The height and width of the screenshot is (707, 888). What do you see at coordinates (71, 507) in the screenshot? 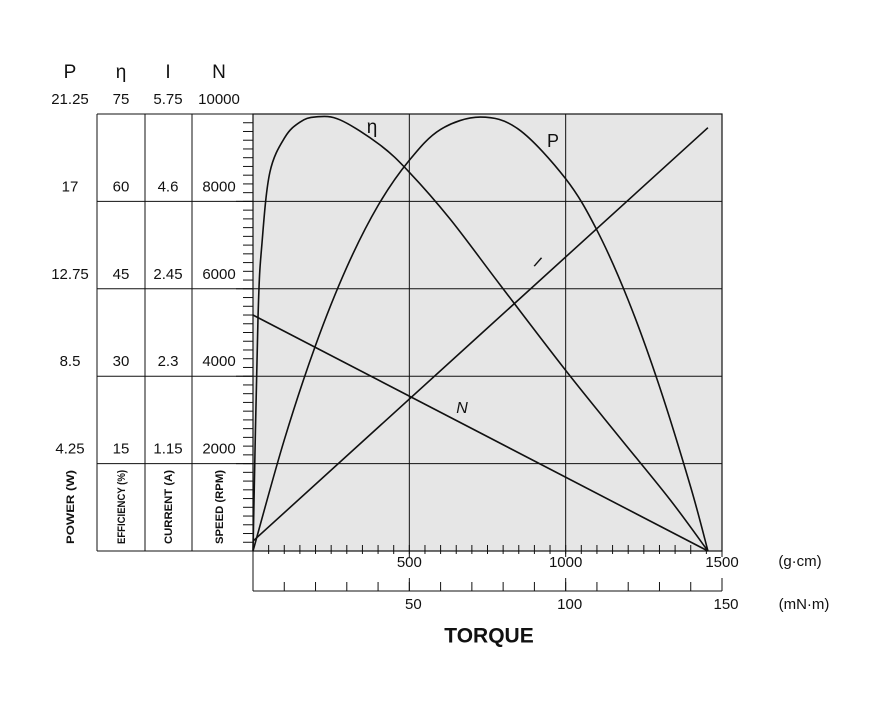
I see `axis-title: POWER (W)` at bounding box center [71, 507].